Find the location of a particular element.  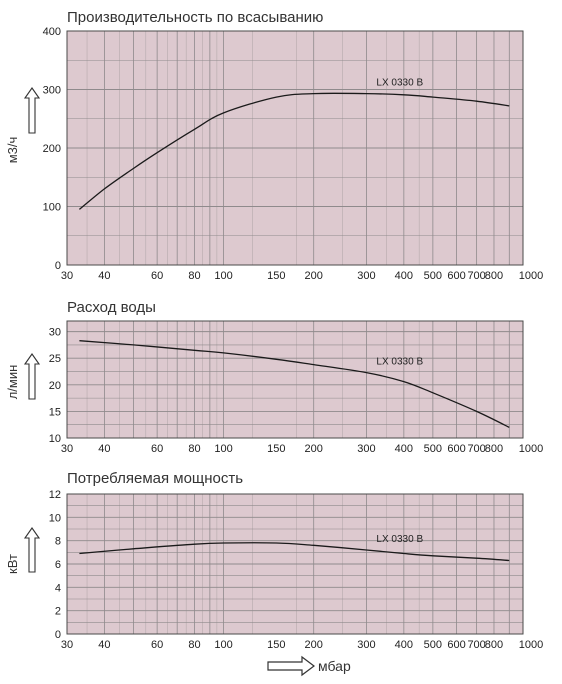

x-unit-label: мбар is located at coordinates (334, 666).